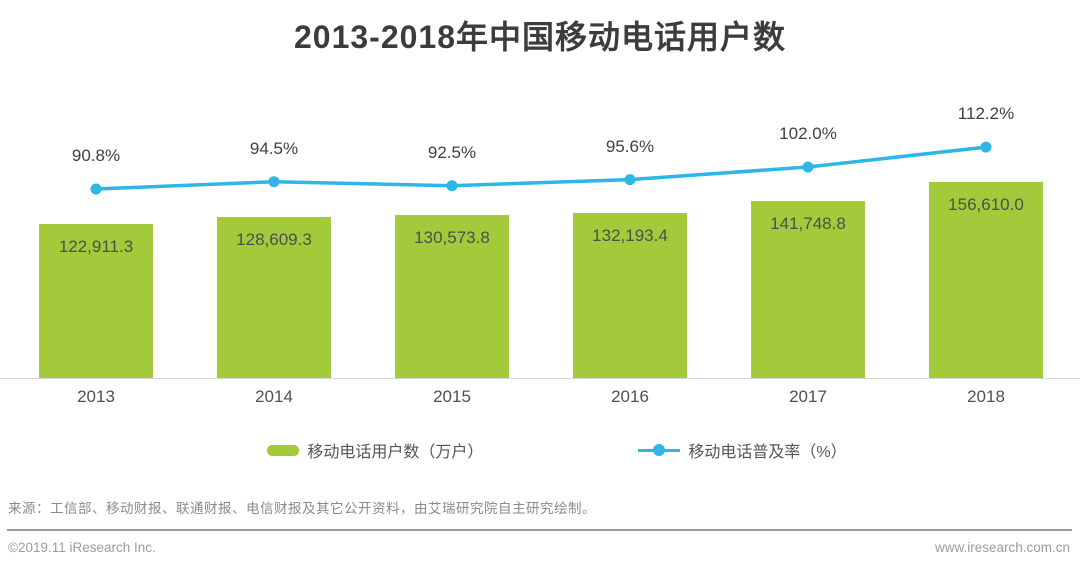  Describe the element at coordinates (96, 155) in the screenshot. I see `rate-label-2013: 90.8%` at that location.